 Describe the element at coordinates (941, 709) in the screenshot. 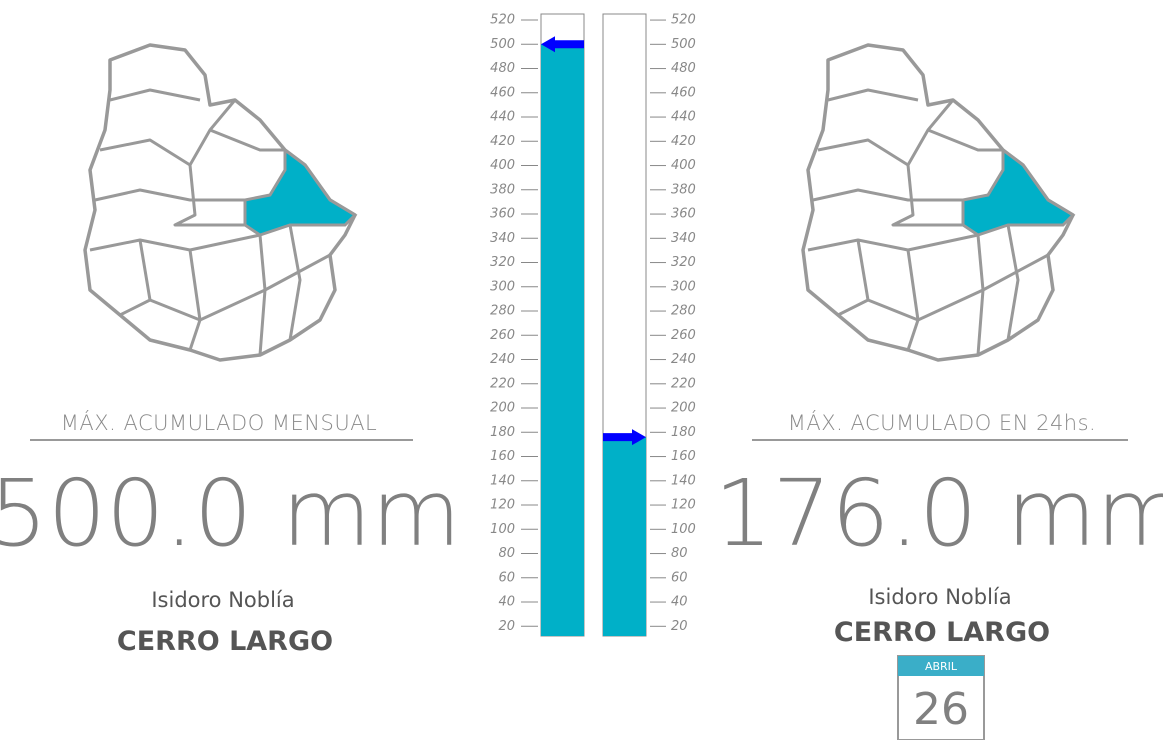

I see `calendar-day: 26` at that location.